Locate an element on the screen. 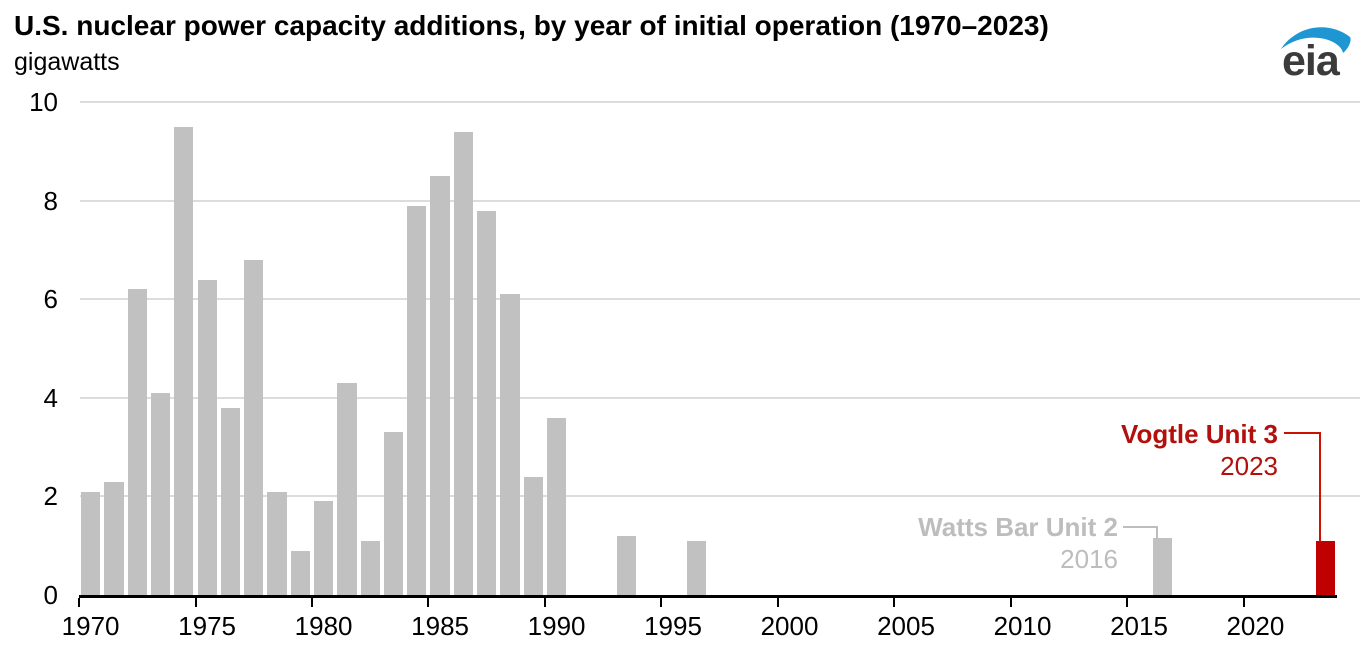  bar-1988 is located at coordinates (510, 444).